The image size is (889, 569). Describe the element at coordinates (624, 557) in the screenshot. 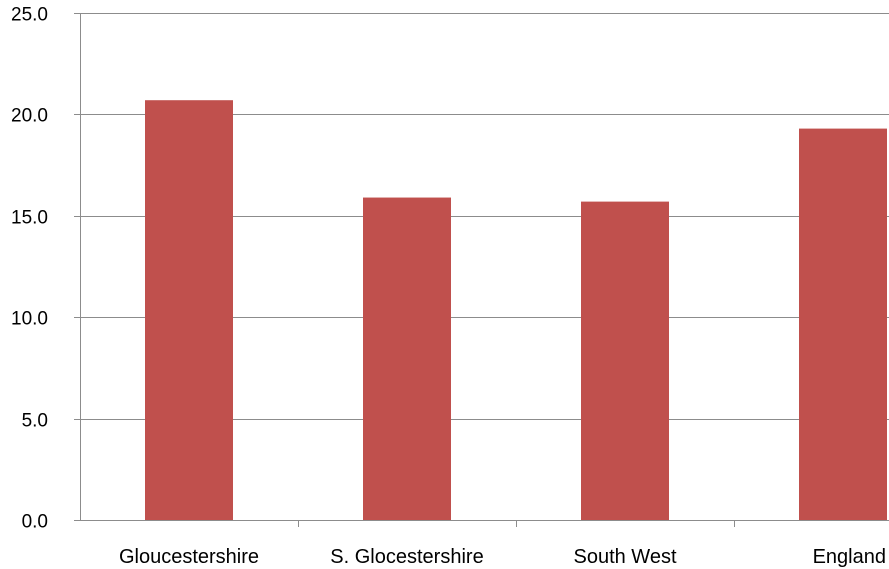

I see `x-tick-label: South West` at that location.